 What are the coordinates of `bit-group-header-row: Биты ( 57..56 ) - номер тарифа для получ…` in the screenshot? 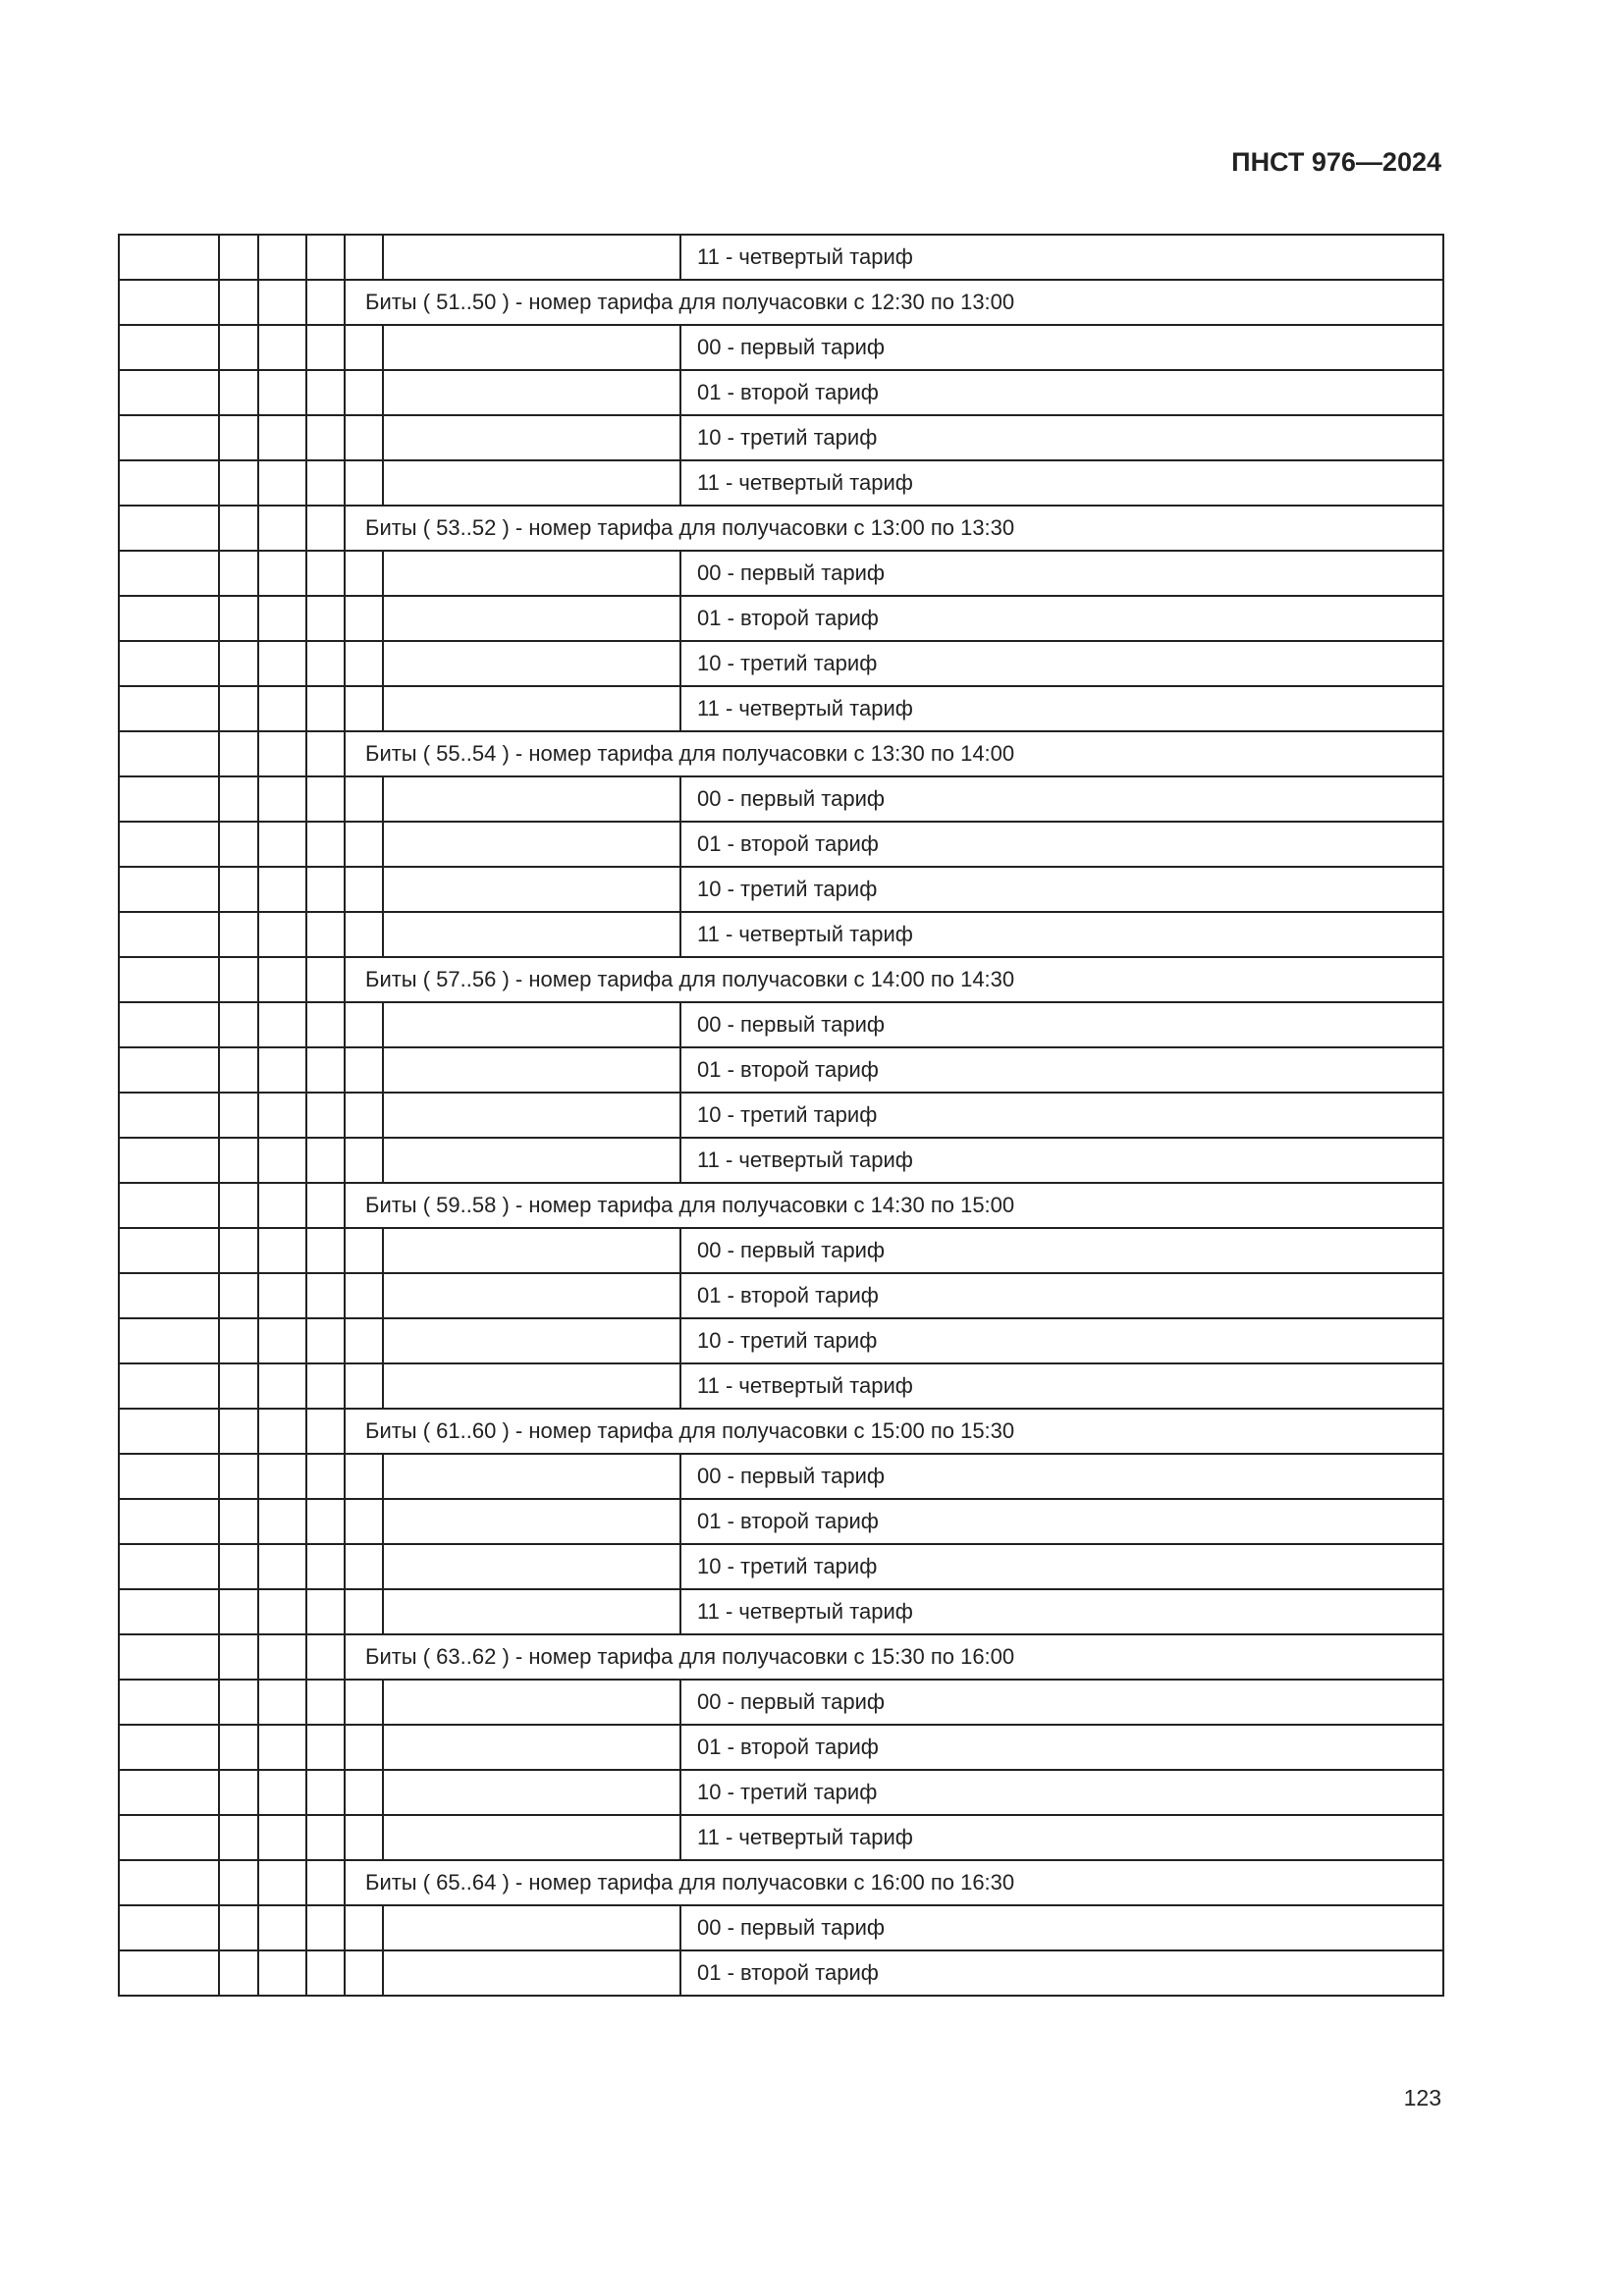 It's located at (781, 980).